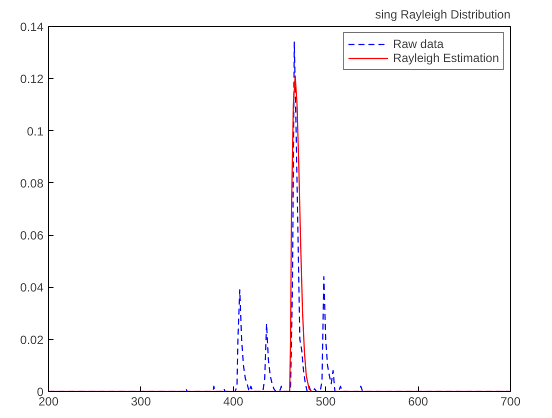 This screenshot has width=552, height=418. Describe the element at coordinates (326, 401) in the screenshot. I see `x-tick-label: 500` at that location.